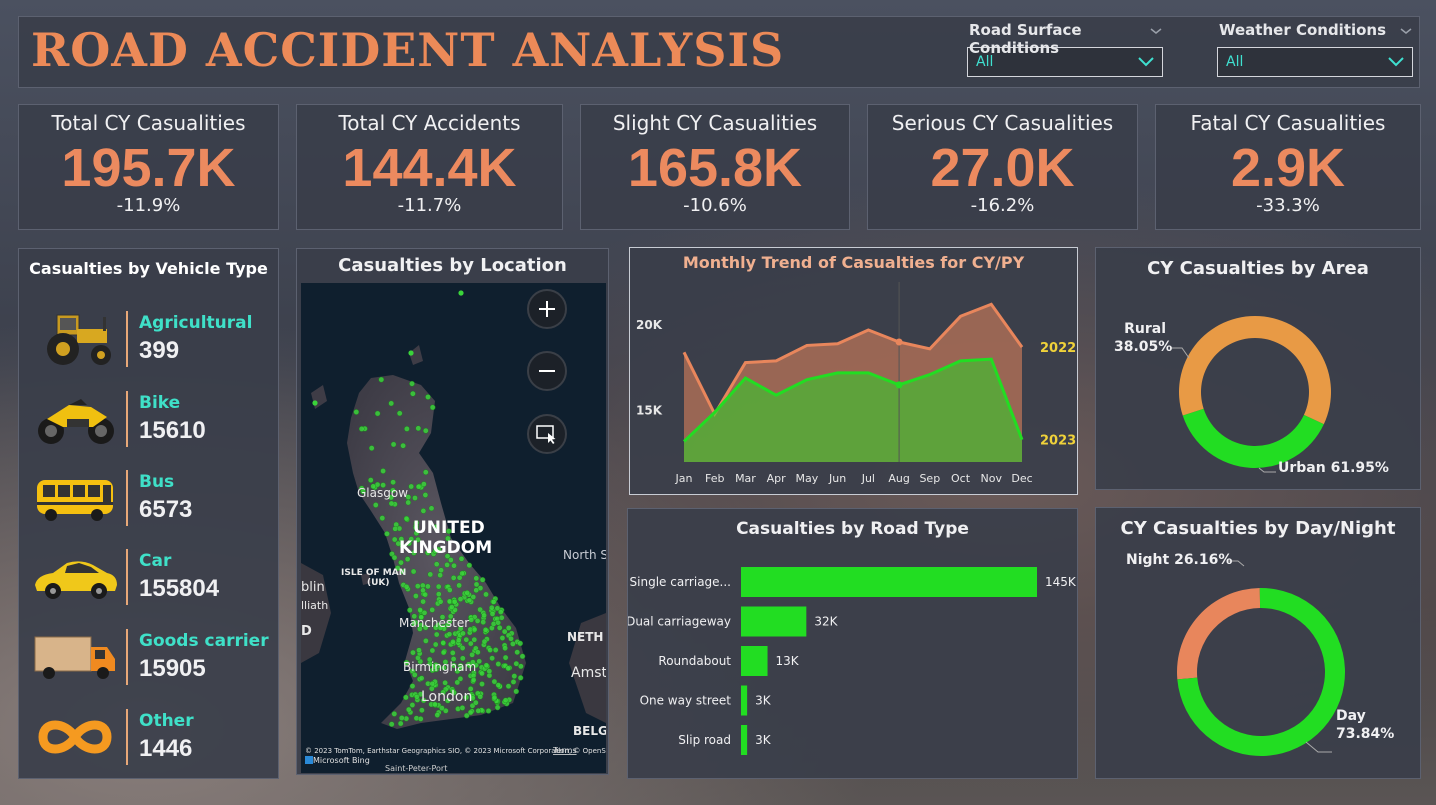 The height and width of the screenshot is (805, 1436). I want to click on map-label-london: London, so click(446, 697).